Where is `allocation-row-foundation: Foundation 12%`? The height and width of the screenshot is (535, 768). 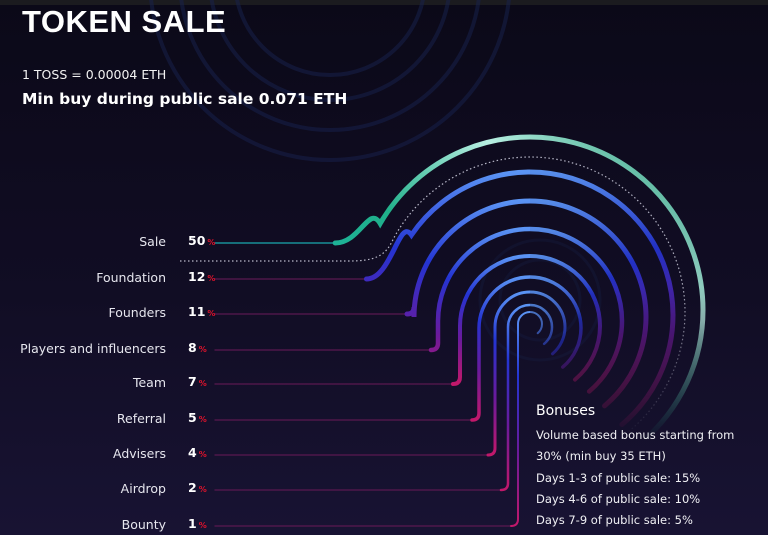
allocation-row-foundation: Foundation 12% is located at coordinates (115, 278).